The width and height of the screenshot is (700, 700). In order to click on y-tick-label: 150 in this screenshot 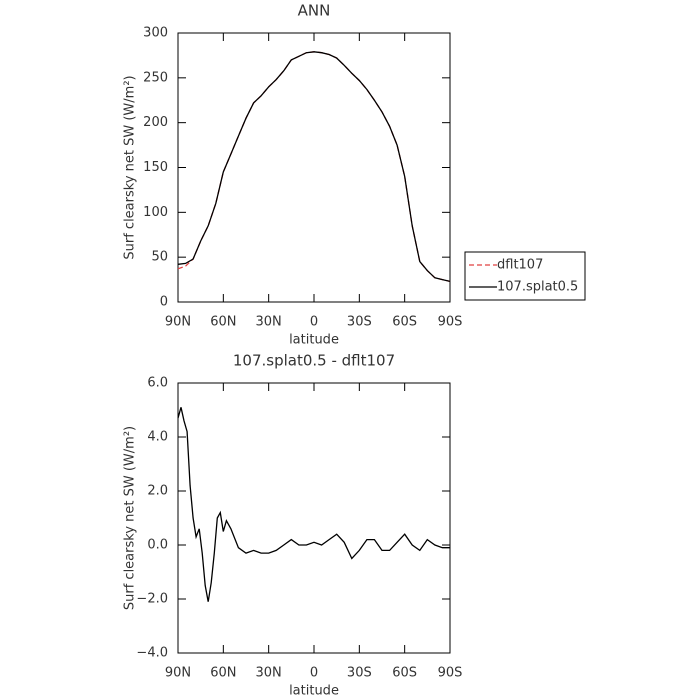, I will do `click(155, 167)`.